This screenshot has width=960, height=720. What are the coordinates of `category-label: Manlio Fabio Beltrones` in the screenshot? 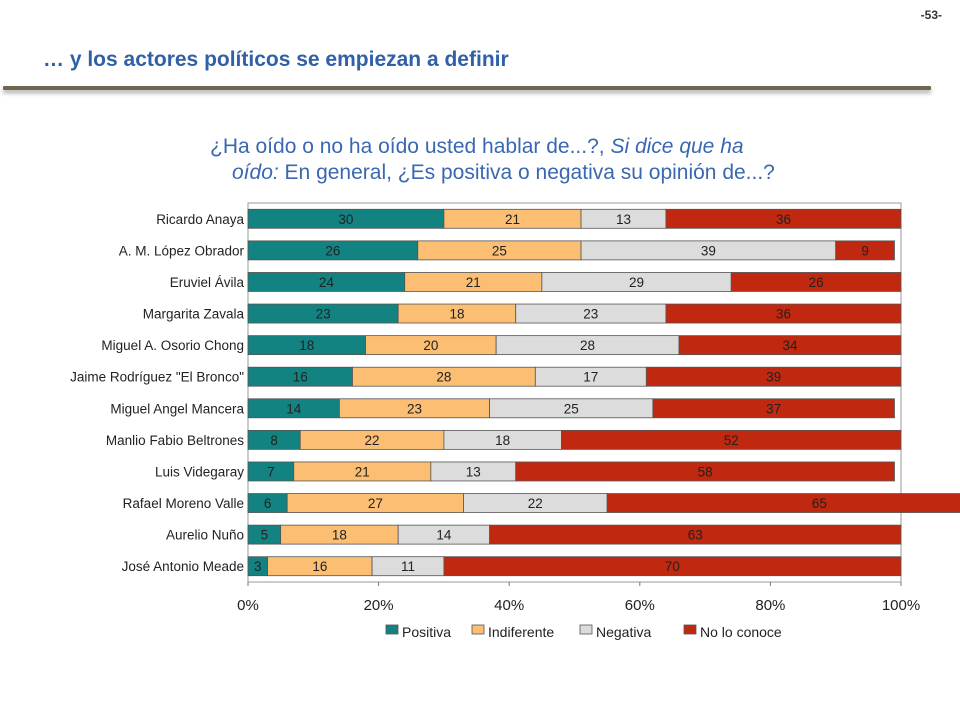 It's located at (175, 440).